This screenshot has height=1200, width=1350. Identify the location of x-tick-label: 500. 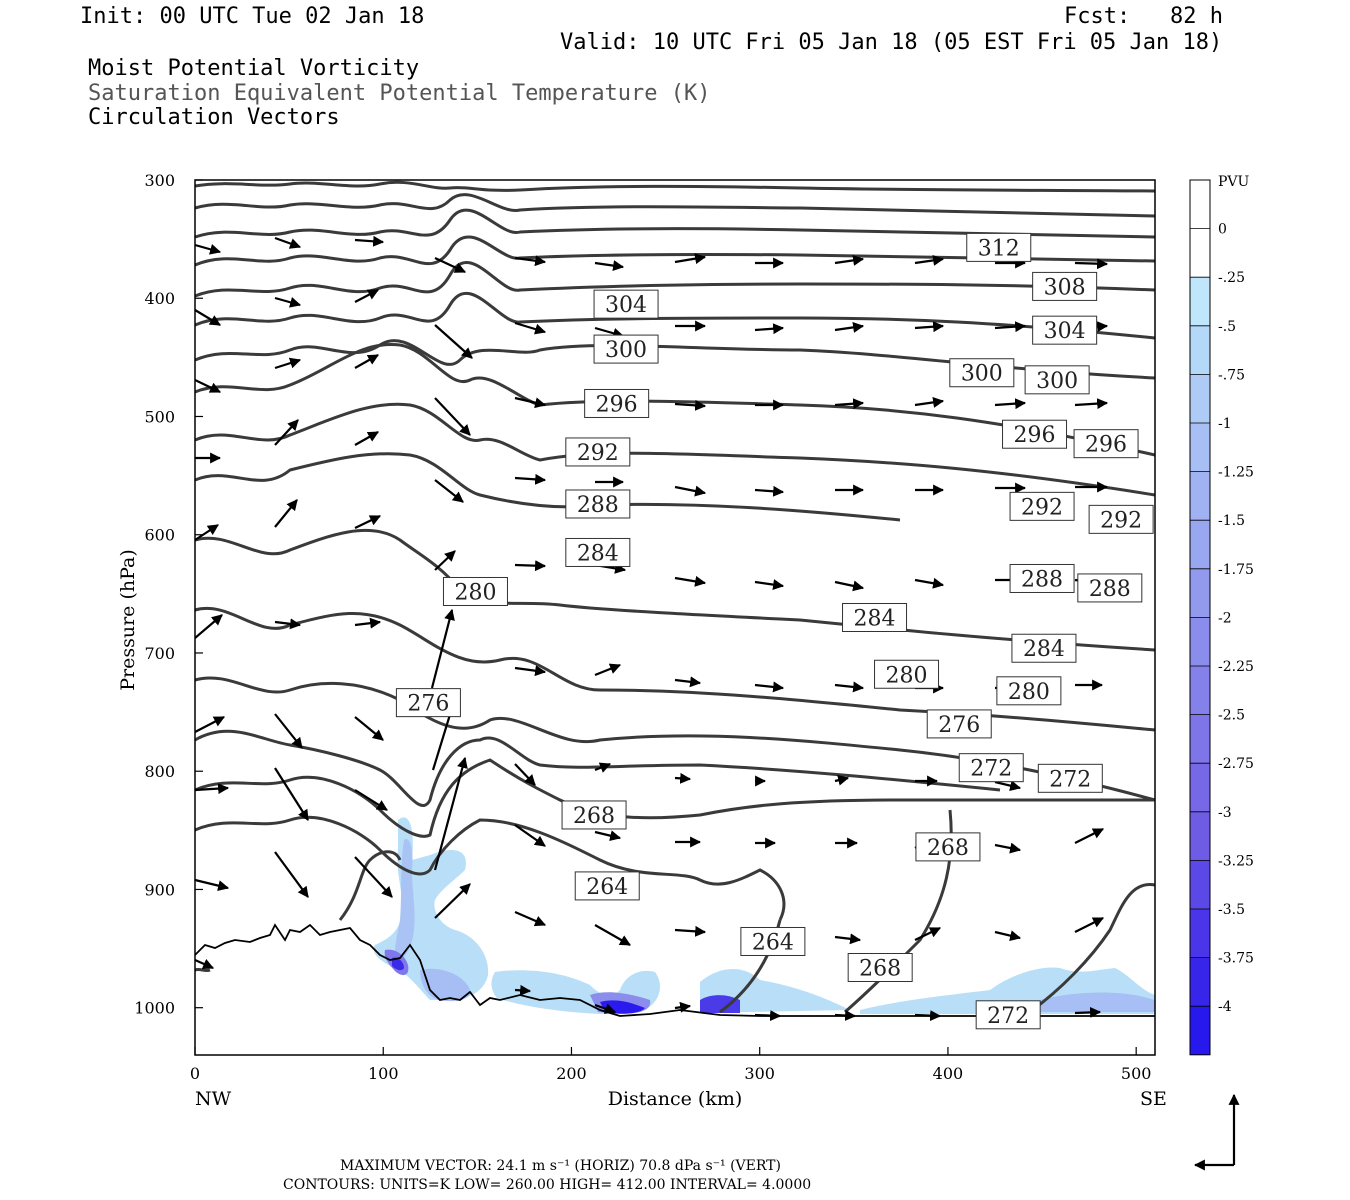
(1136, 1073).